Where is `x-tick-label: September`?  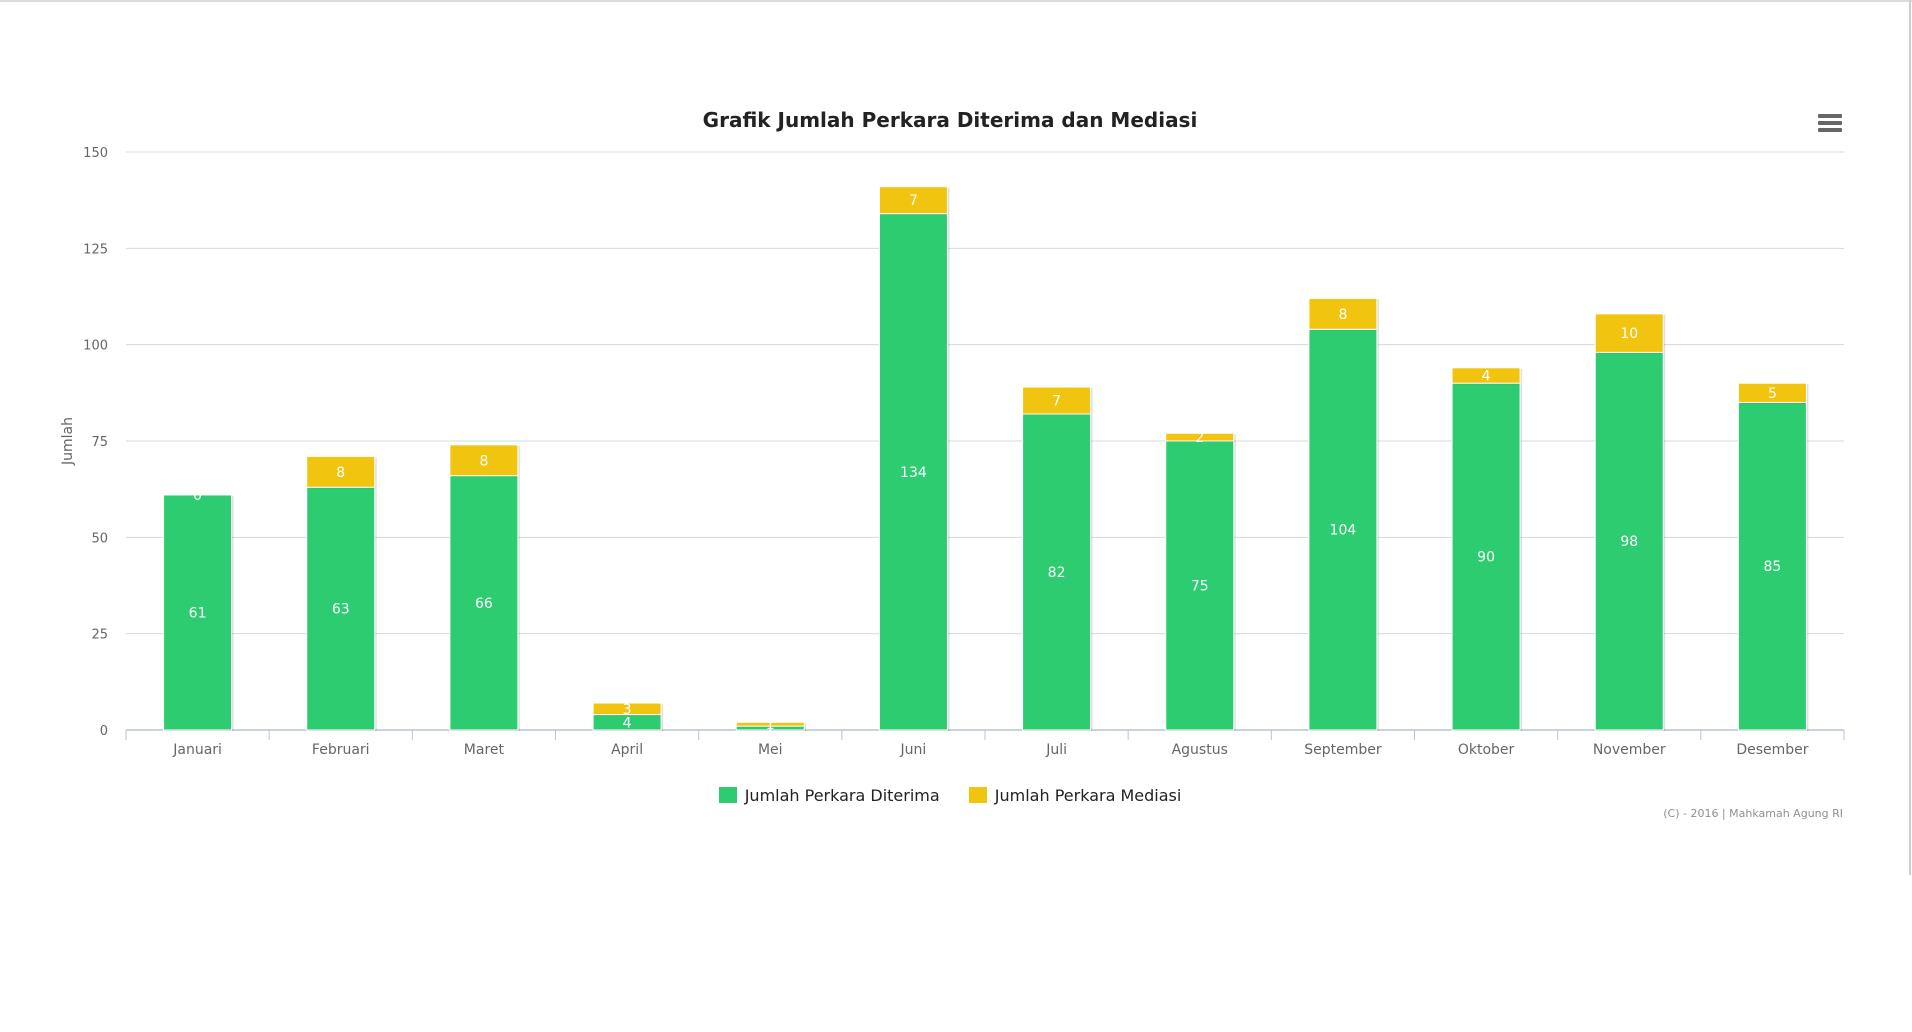
x-tick-label: September is located at coordinates (1343, 750).